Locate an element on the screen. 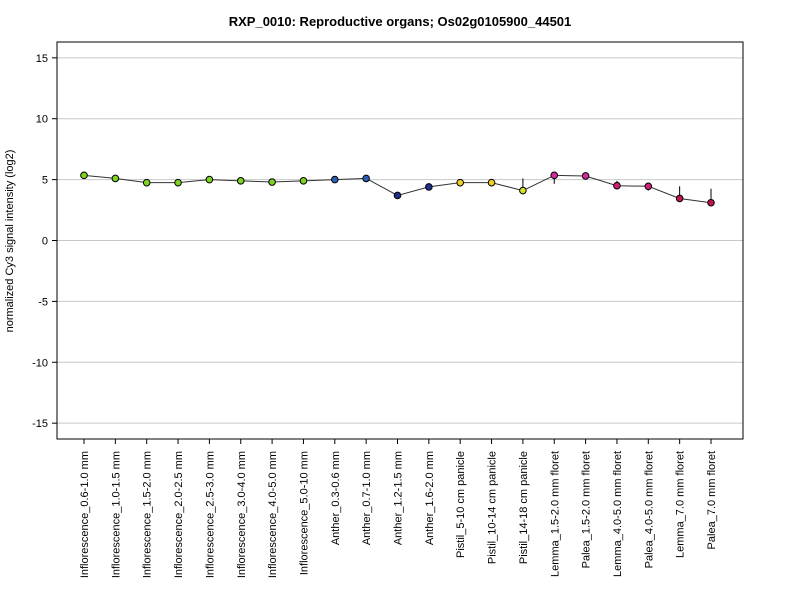 The width and height of the screenshot is (800, 600). x-tick-label: Inflorescence_1.0-1.5 mm is located at coordinates (116, 514).